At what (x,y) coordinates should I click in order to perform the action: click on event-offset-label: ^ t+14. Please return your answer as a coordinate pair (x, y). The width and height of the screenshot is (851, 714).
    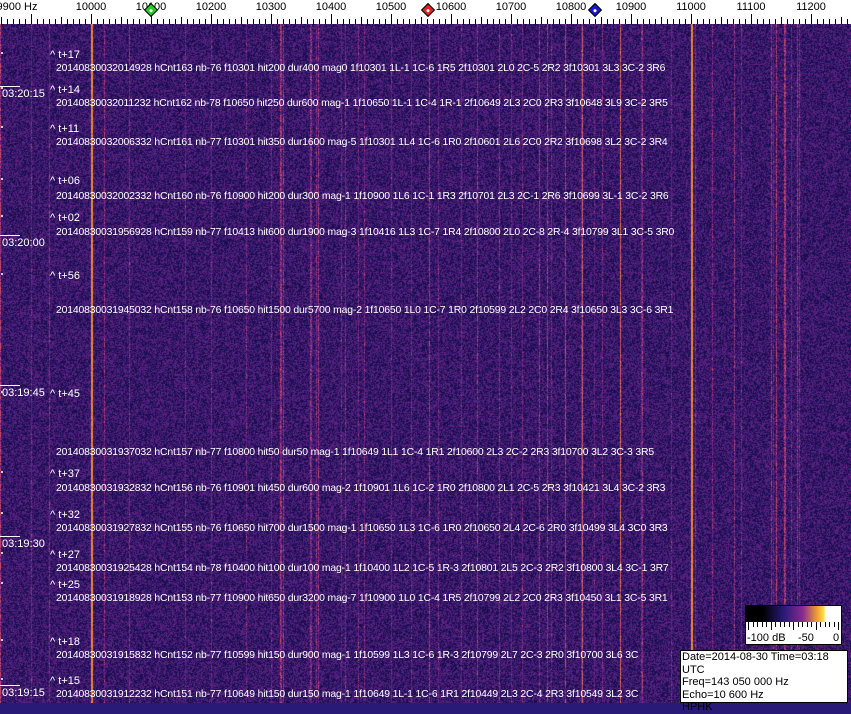
    Looking at the image, I should click on (65, 90).